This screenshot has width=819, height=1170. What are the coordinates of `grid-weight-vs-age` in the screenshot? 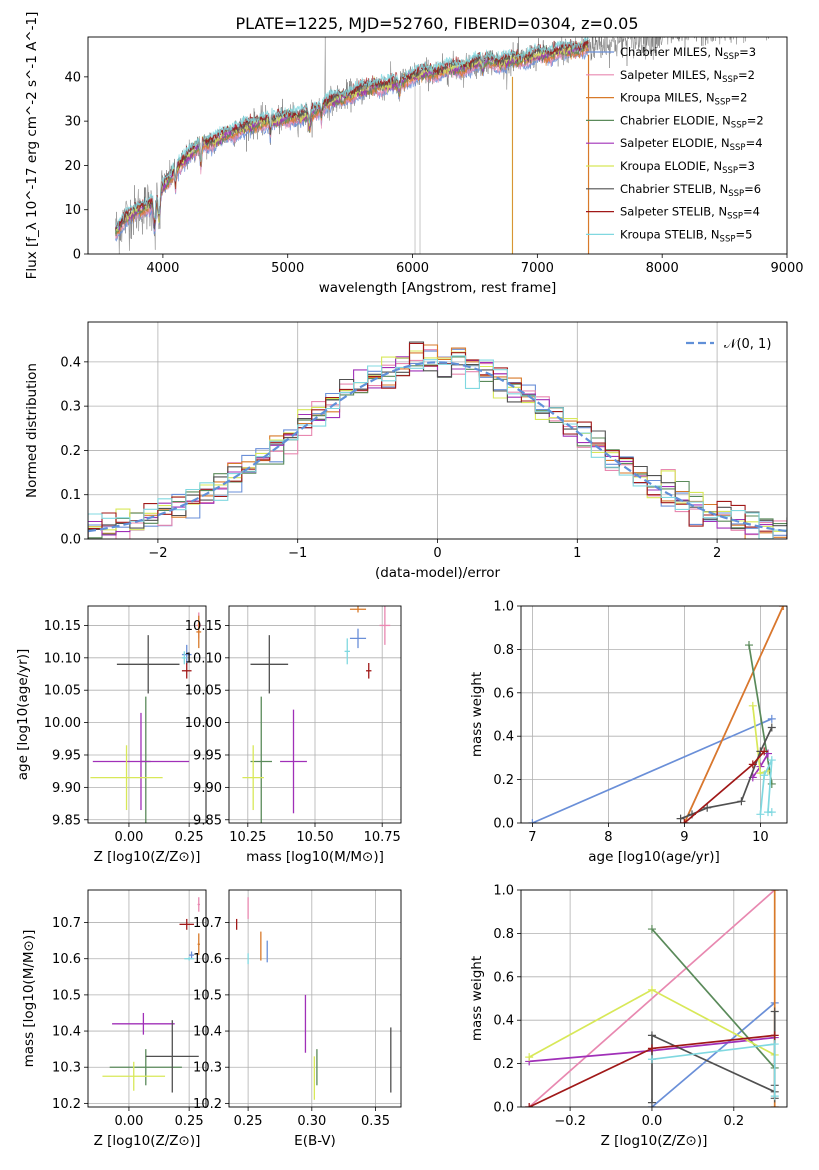 It's located at (654, 714).